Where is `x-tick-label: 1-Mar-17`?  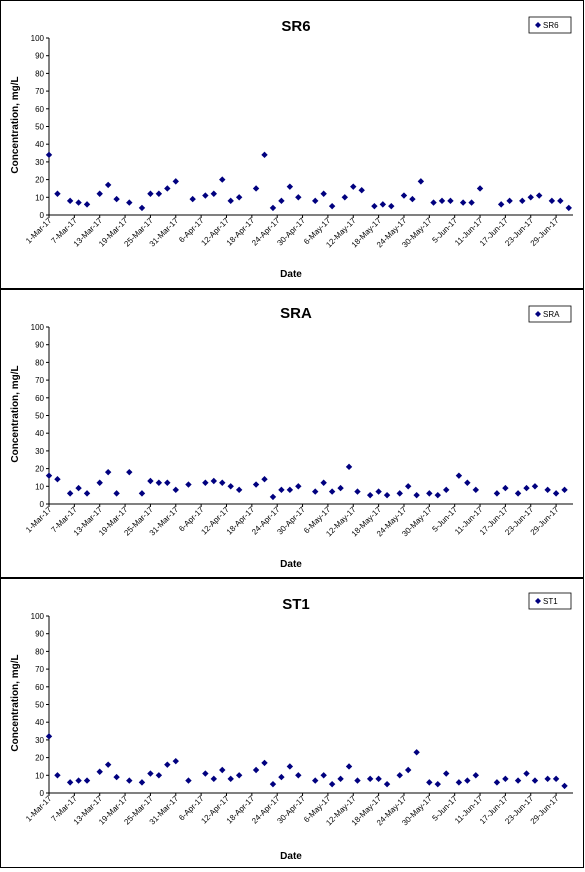
x-tick-label: 1-Mar-17 is located at coordinates (39, 520).